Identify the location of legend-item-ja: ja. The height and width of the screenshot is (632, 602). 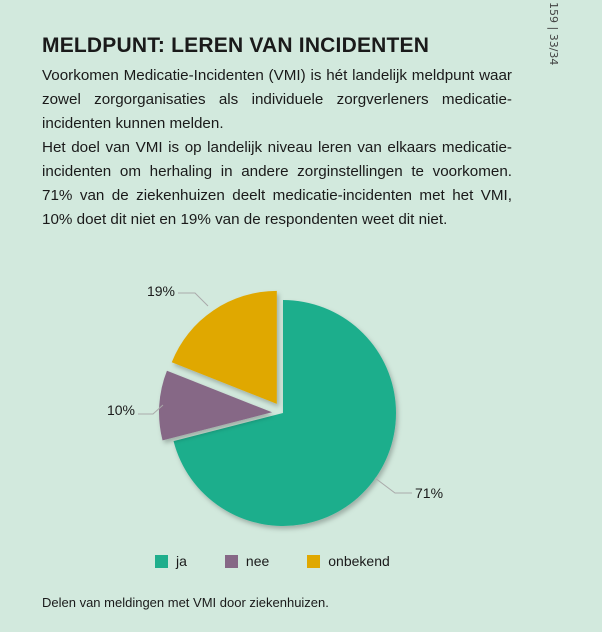
(171, 561).